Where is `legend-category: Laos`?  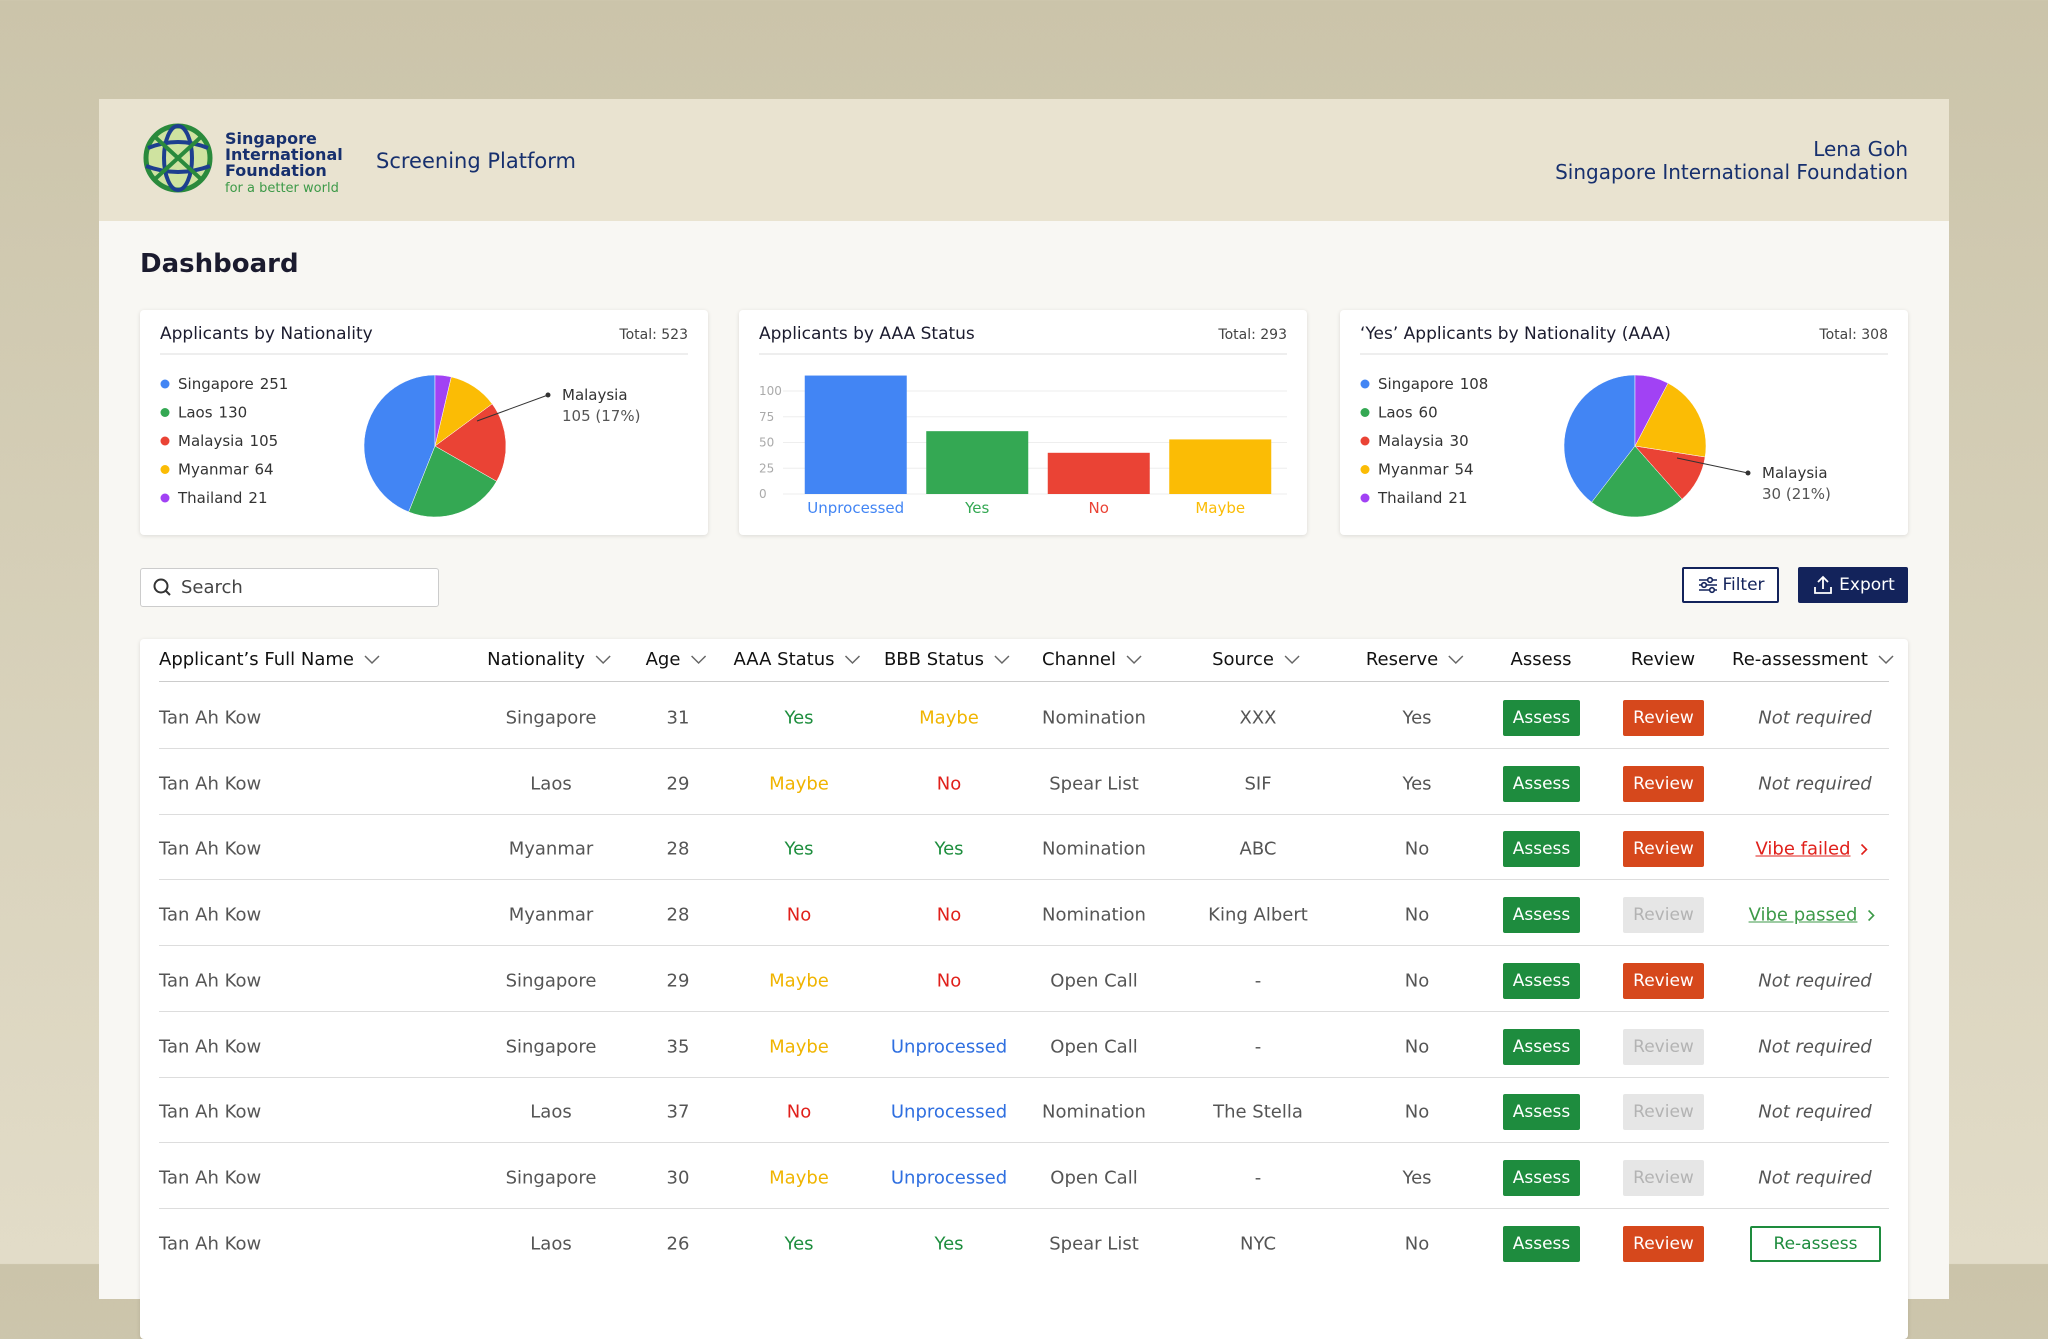 legend-category: Laos is located at coordinates (195, 413).